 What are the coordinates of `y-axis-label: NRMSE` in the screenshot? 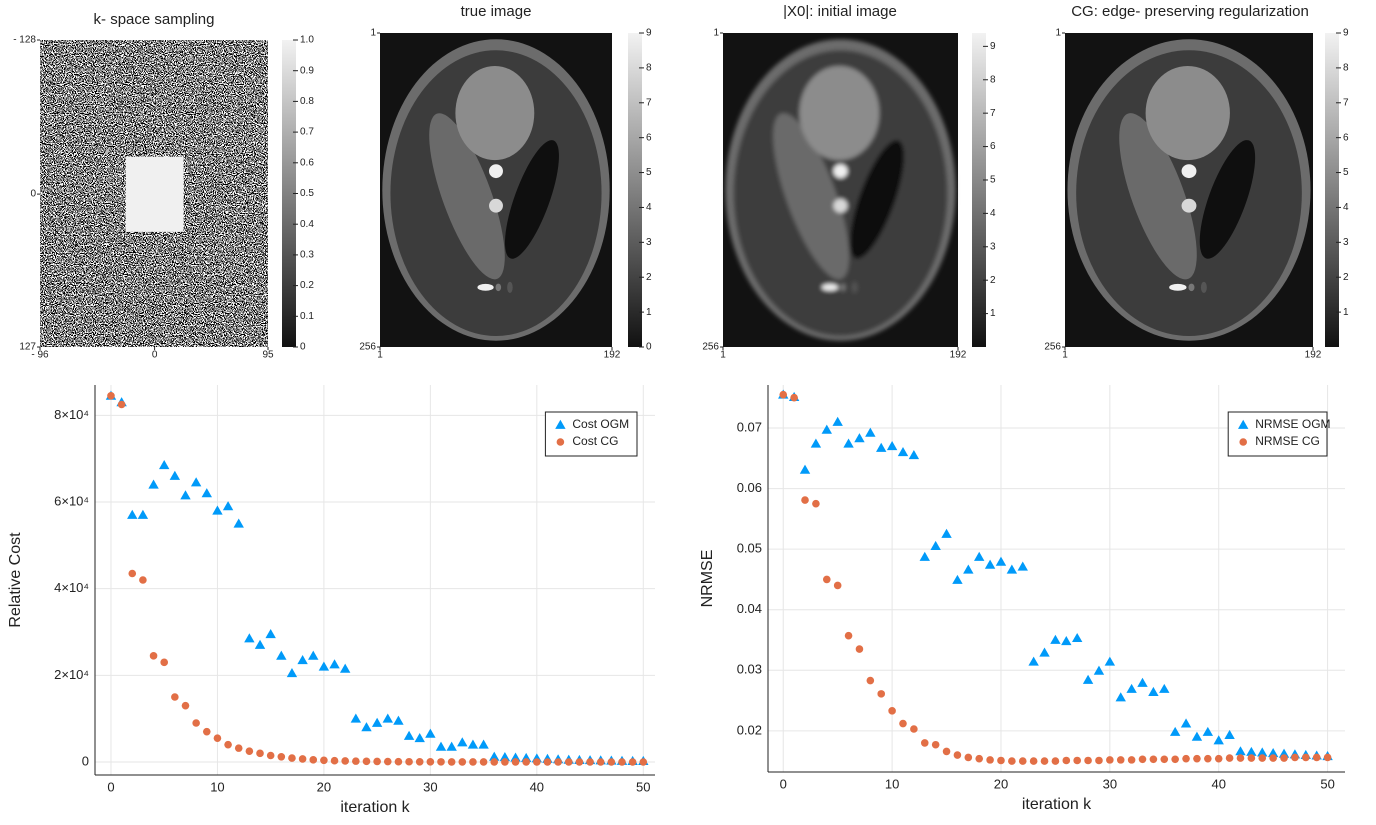 It's located at (707, 579).